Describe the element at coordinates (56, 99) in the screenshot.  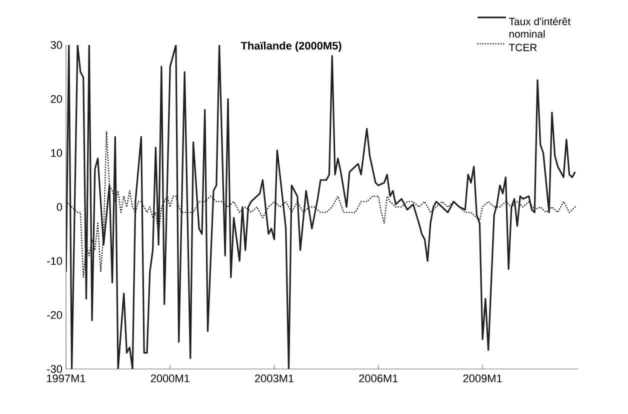
I see `y-tick-label: 20` at that location.